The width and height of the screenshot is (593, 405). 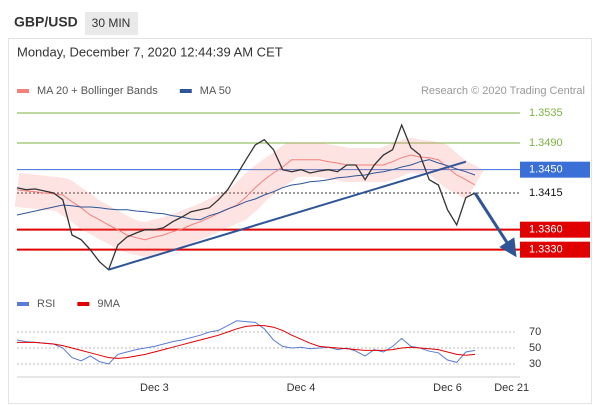 I want to click on y-tick-label: 30, so click(x=535, y=364).